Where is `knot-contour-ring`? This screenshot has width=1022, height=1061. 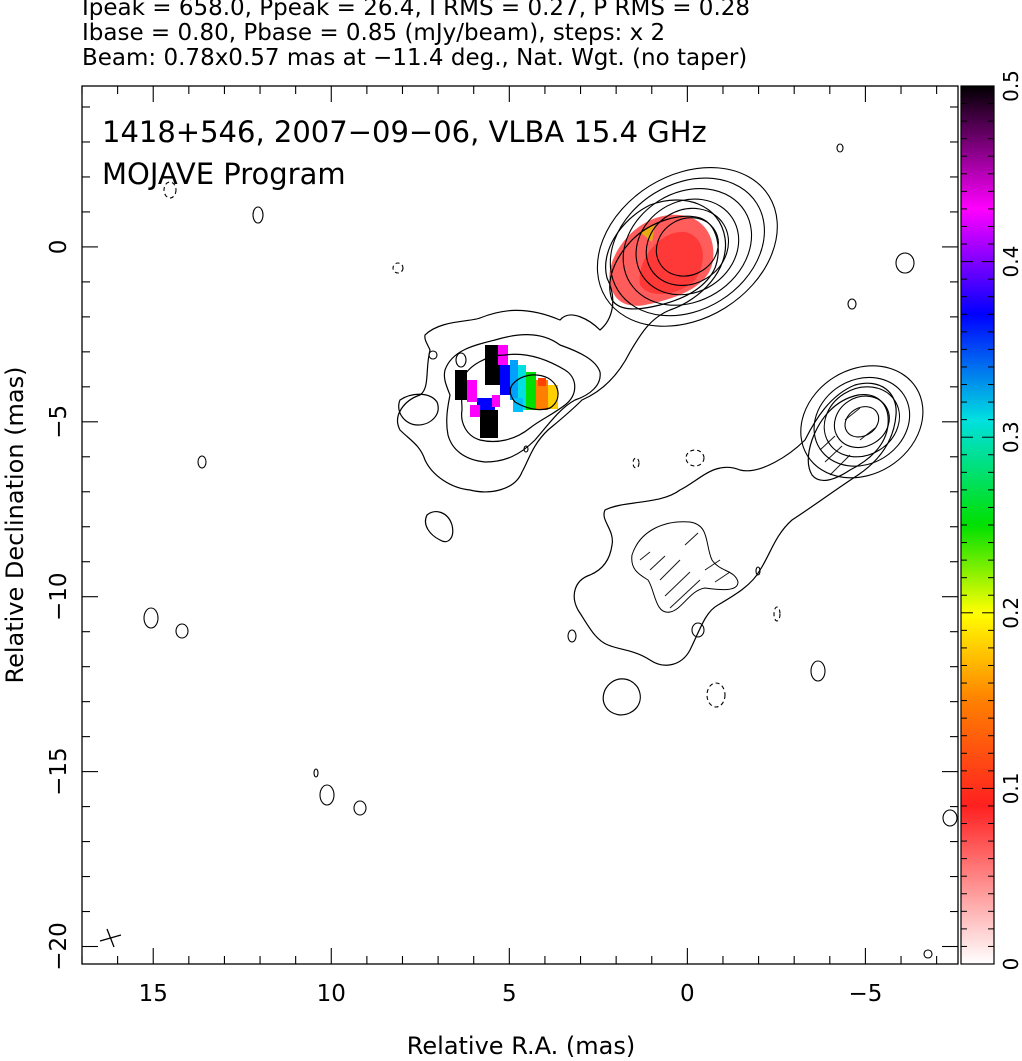
knot-contour-ring is located at coordinates (862, 422).